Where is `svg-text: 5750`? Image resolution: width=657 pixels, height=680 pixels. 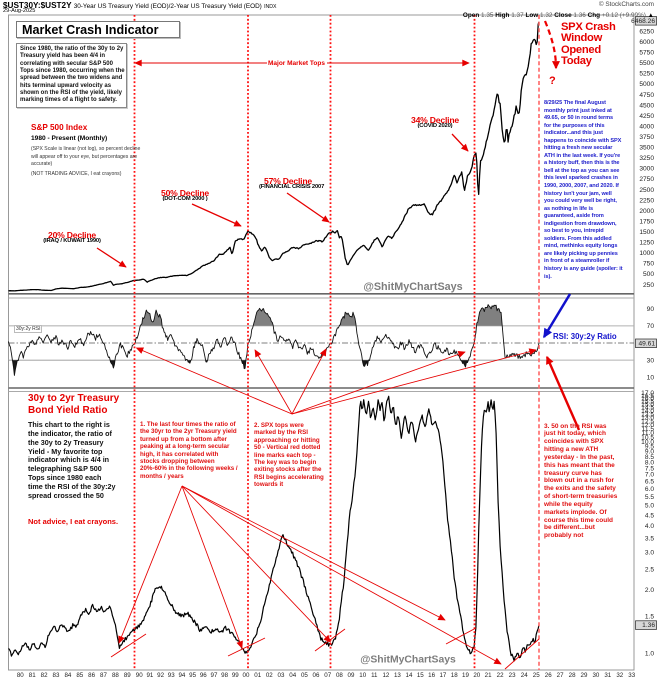 svg-text: 5750 is located at coordinates (646, 53).